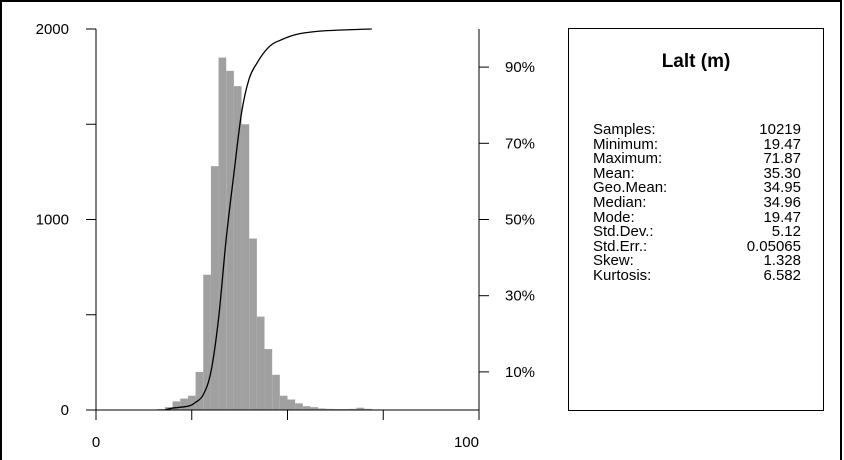 This screenshot has height=460, width=844. I want to click on stat-row: Maximum: 71.87, so click(697, 159).